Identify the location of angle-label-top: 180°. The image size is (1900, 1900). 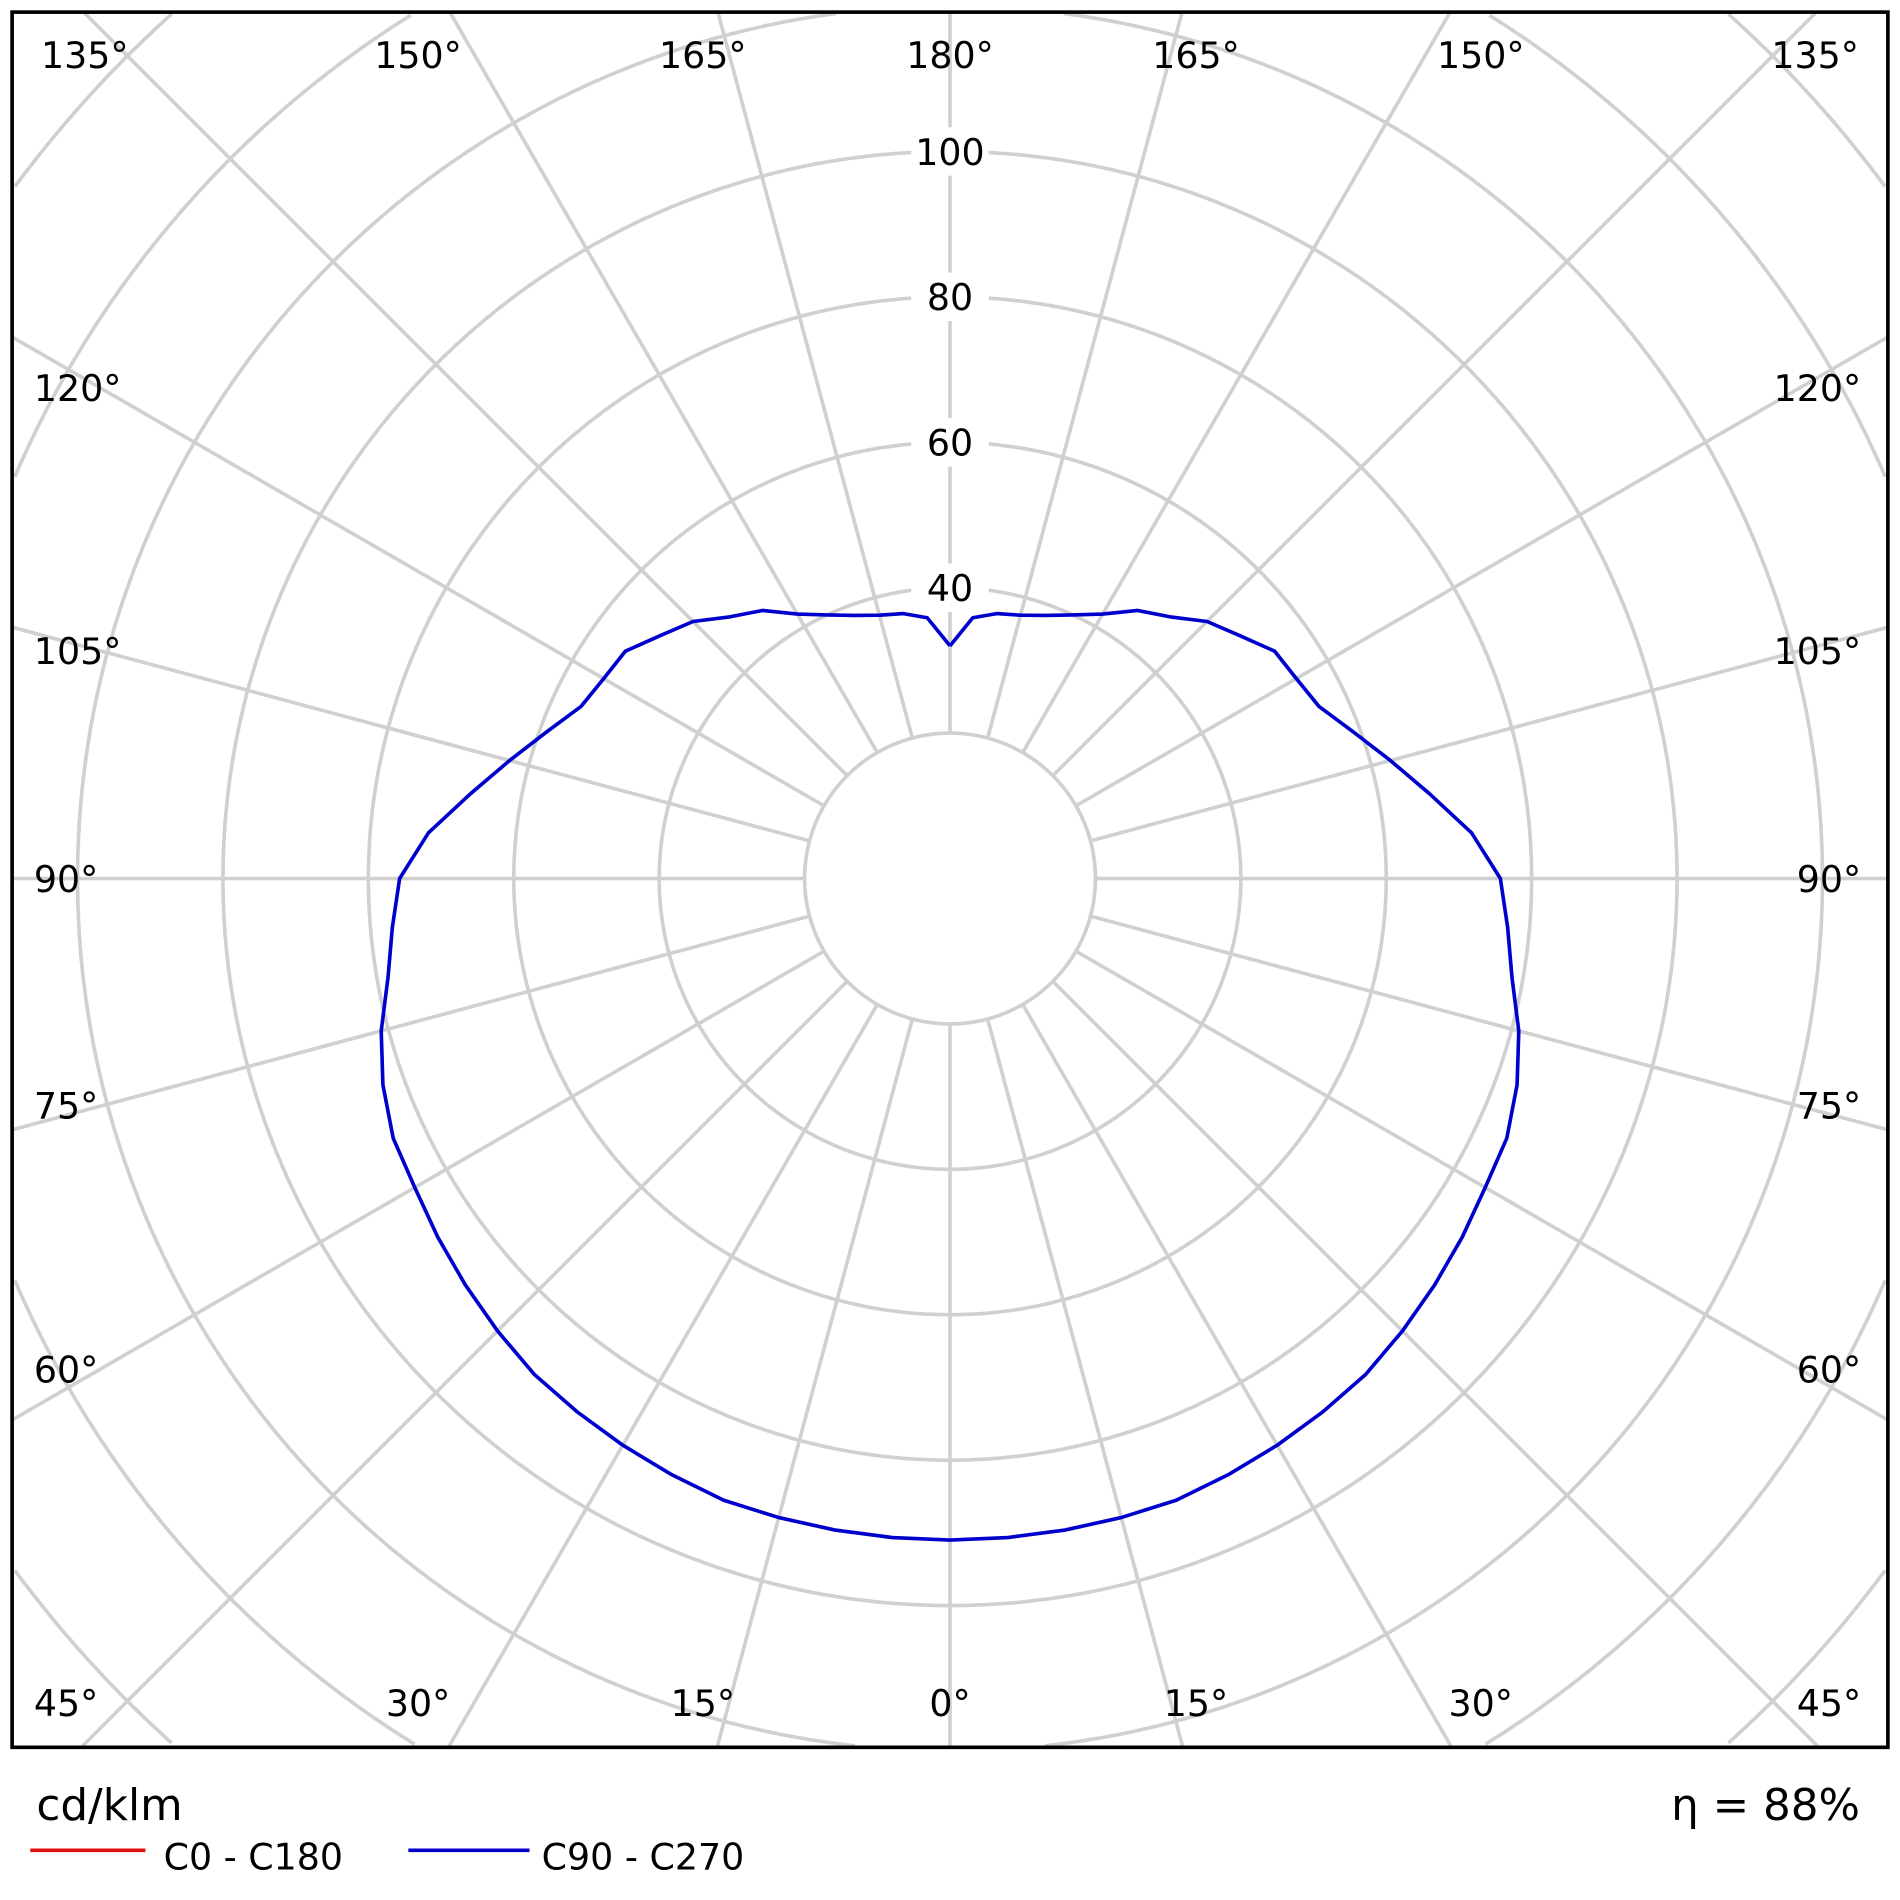
(950, 55).